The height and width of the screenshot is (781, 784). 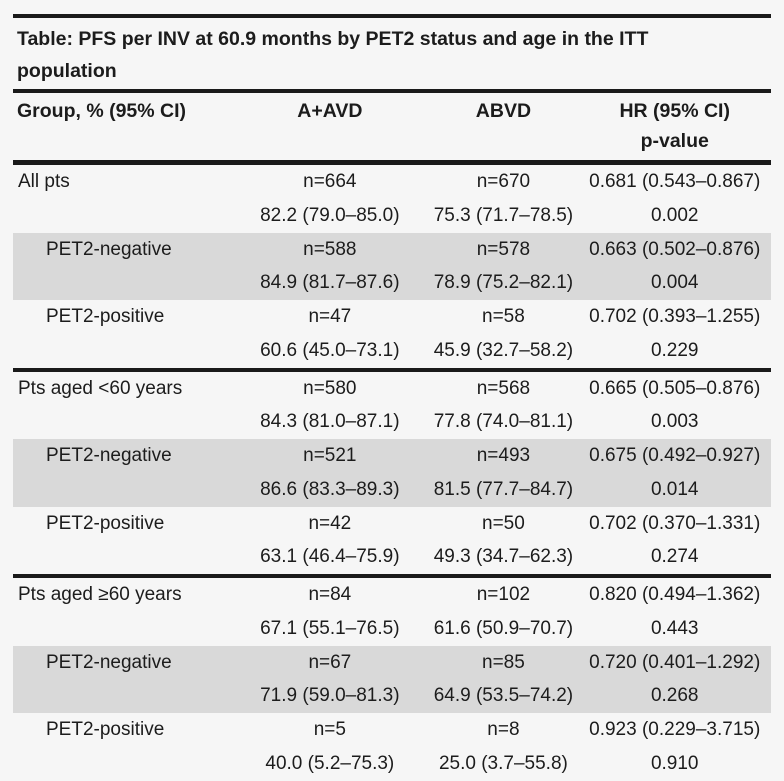 I want to click on abvd-n: n=85, so click(x=503, y=662).